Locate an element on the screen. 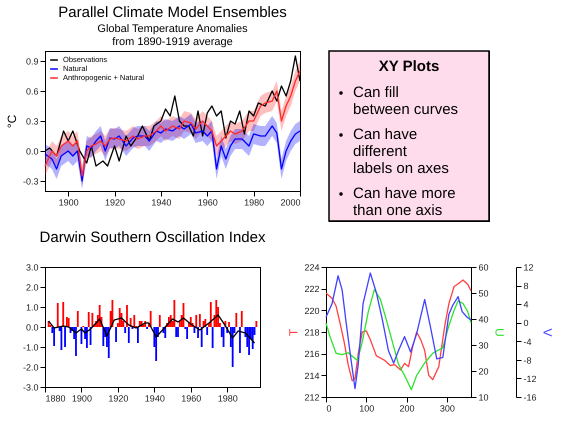 This screenshot has width=565, height=424. y-tick-label: -2.0 is located at coordinates (30, 367).